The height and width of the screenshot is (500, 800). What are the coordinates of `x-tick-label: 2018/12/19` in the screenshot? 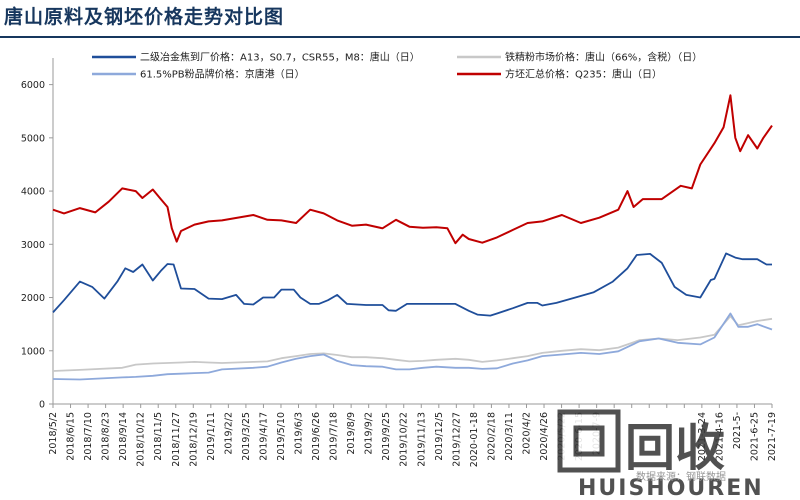 It's located at (193, 439).